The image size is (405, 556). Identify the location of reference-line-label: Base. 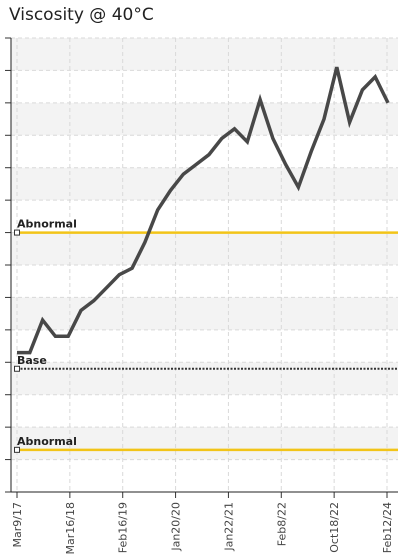
(32, 360).